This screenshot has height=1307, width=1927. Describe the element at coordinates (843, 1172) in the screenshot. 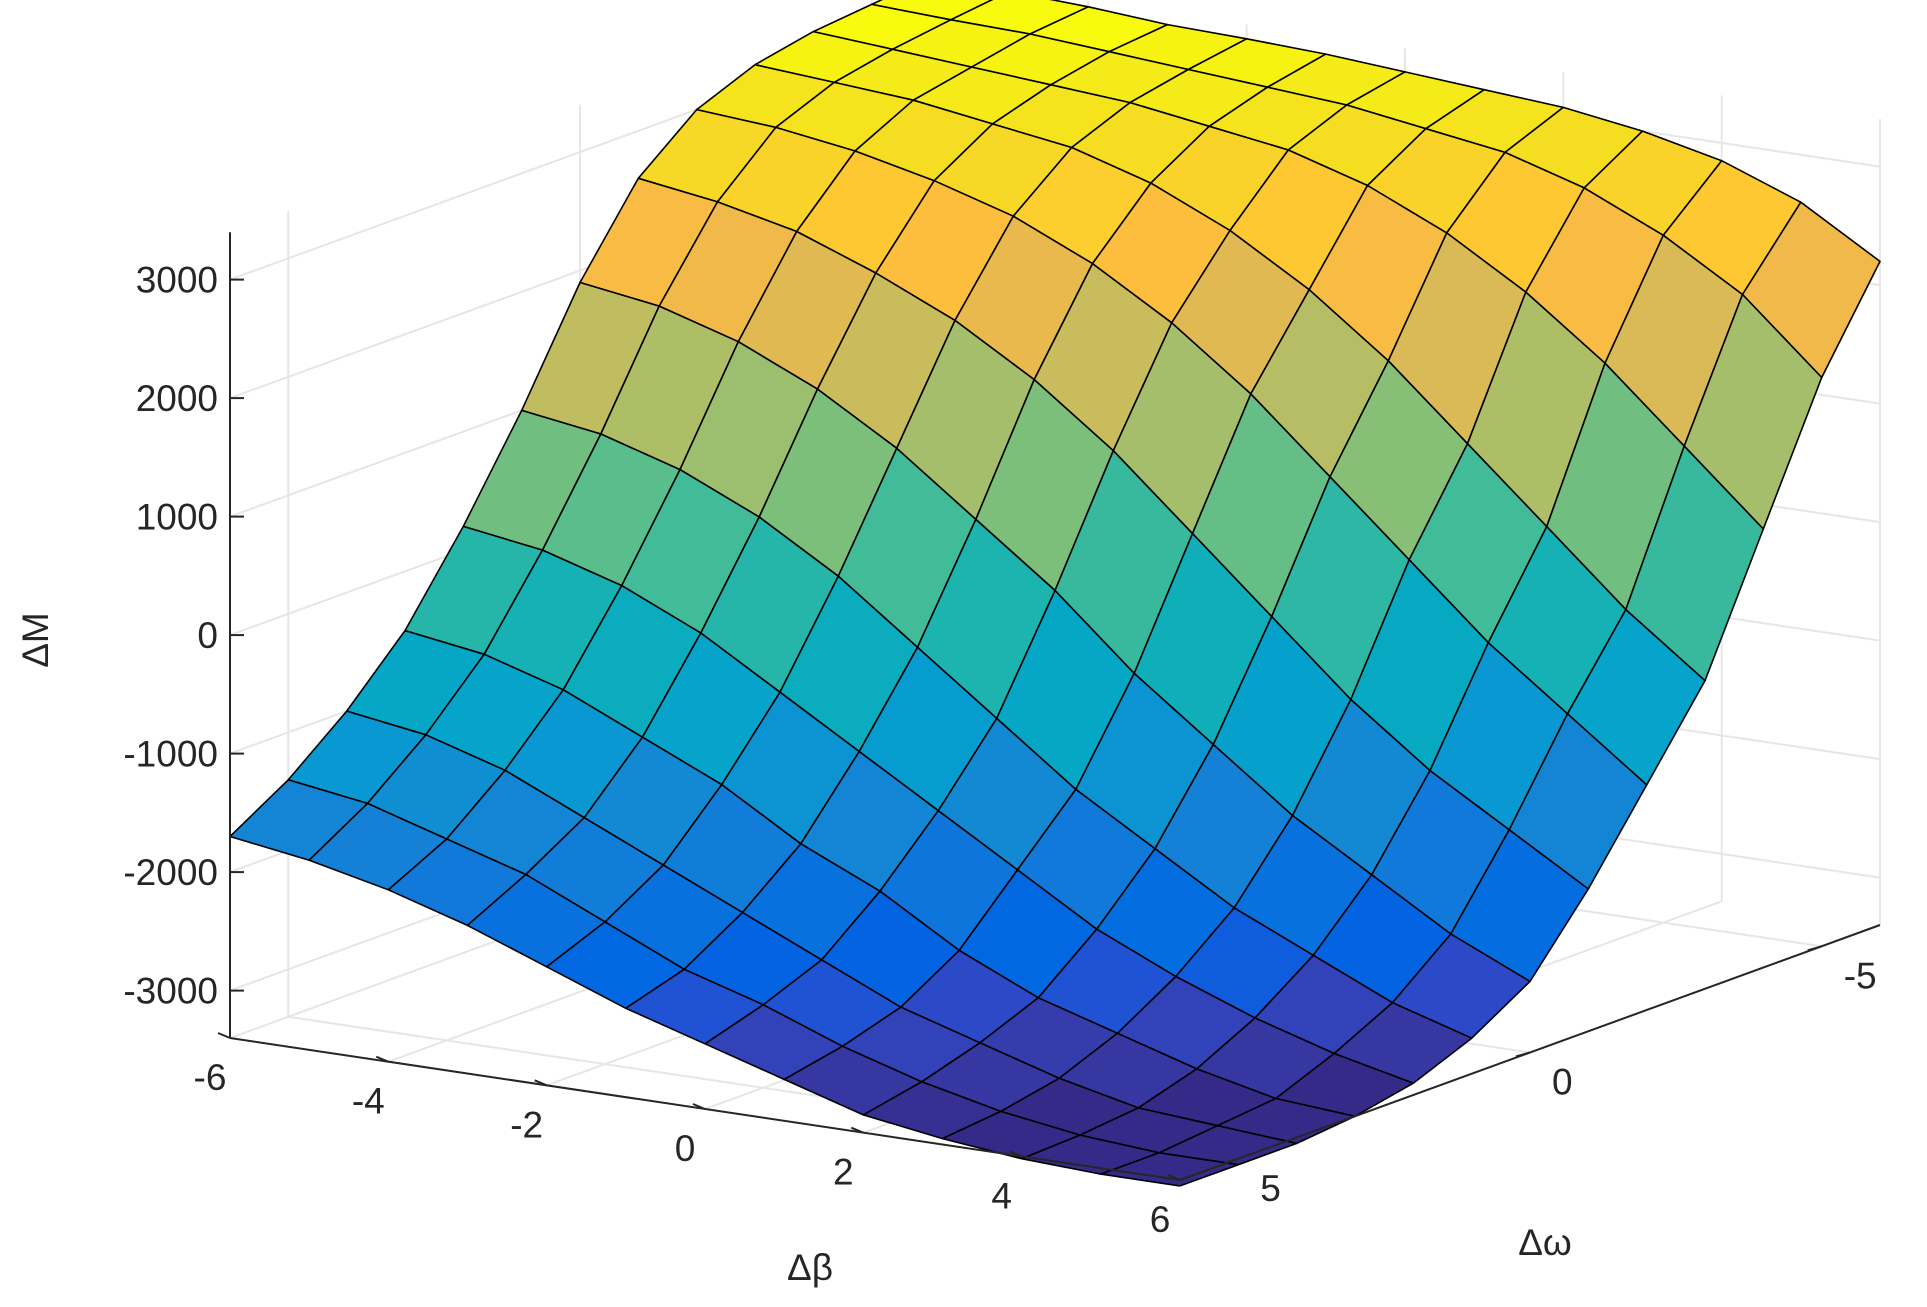

I see `x-tick-label: 2` at that location.